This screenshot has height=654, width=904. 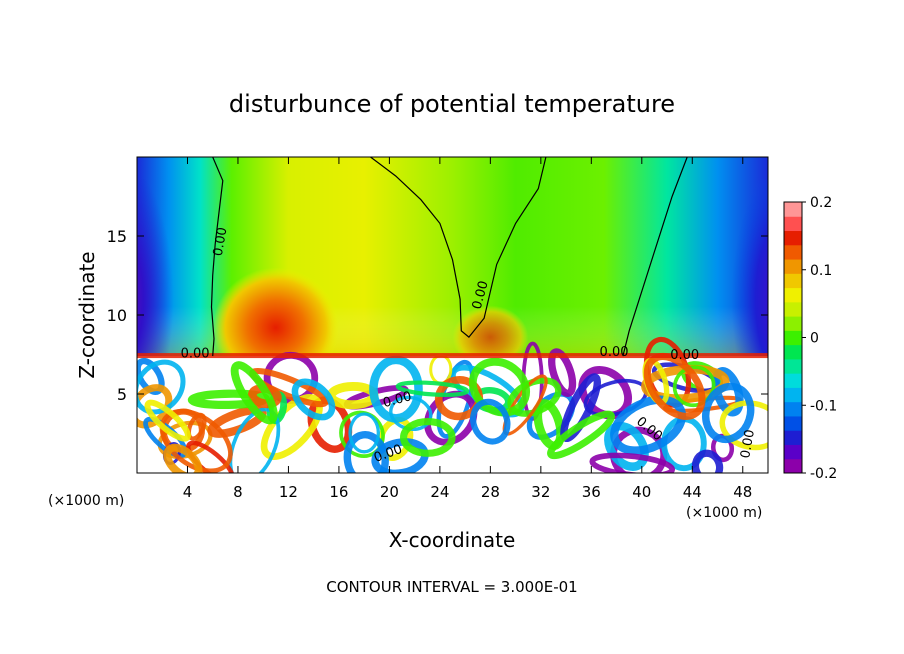 What do you see at coordinates (540, 492) in the screenshot?
I see `x-tick-label: 32` at bounding box center [540, 492].